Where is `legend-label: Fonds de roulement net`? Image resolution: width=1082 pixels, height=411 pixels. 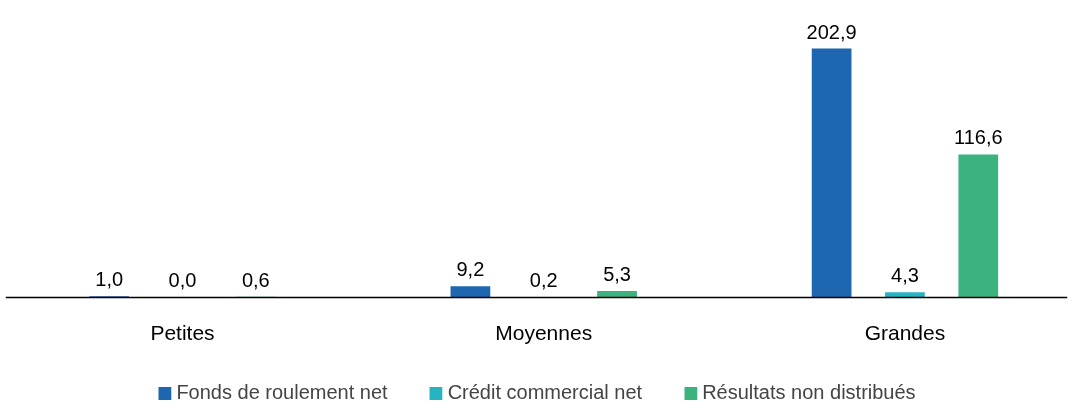
legend-label: Fonds de roulement net is located at coordinates (282, 392).